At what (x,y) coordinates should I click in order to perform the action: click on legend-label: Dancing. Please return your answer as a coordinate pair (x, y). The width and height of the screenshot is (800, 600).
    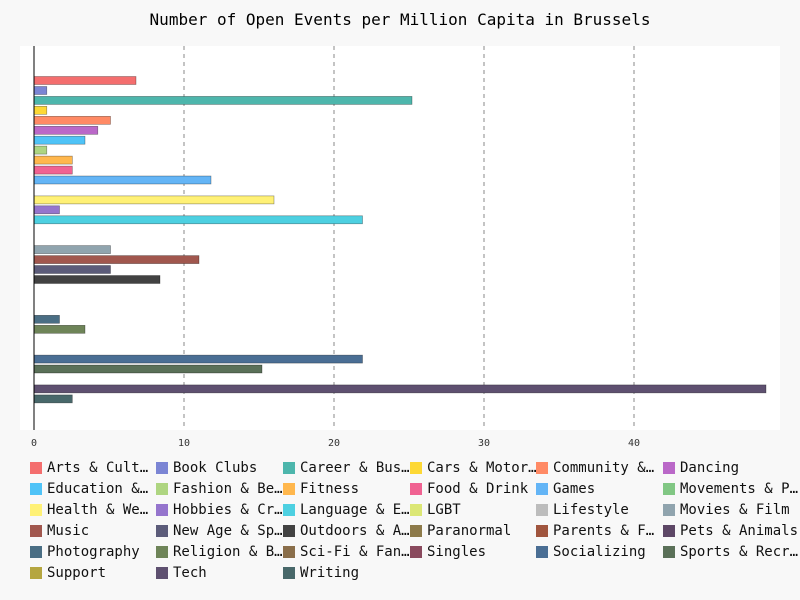
    Looking at the image, I should click on (710, 468).